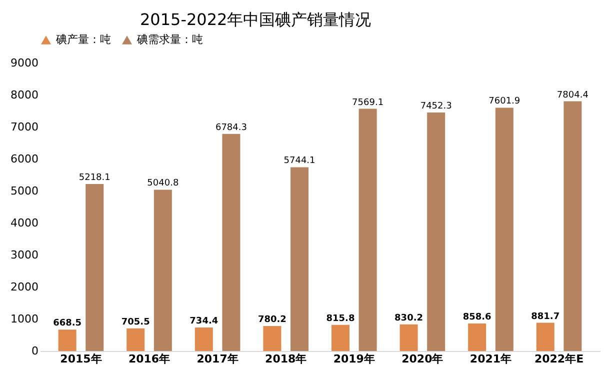 This screenshot has height=374, width=615. What do you see at coordinates (83, 39) in the screenshot?
I see `legend-label: 碘产量：吨` at bounding box center [83, 39].